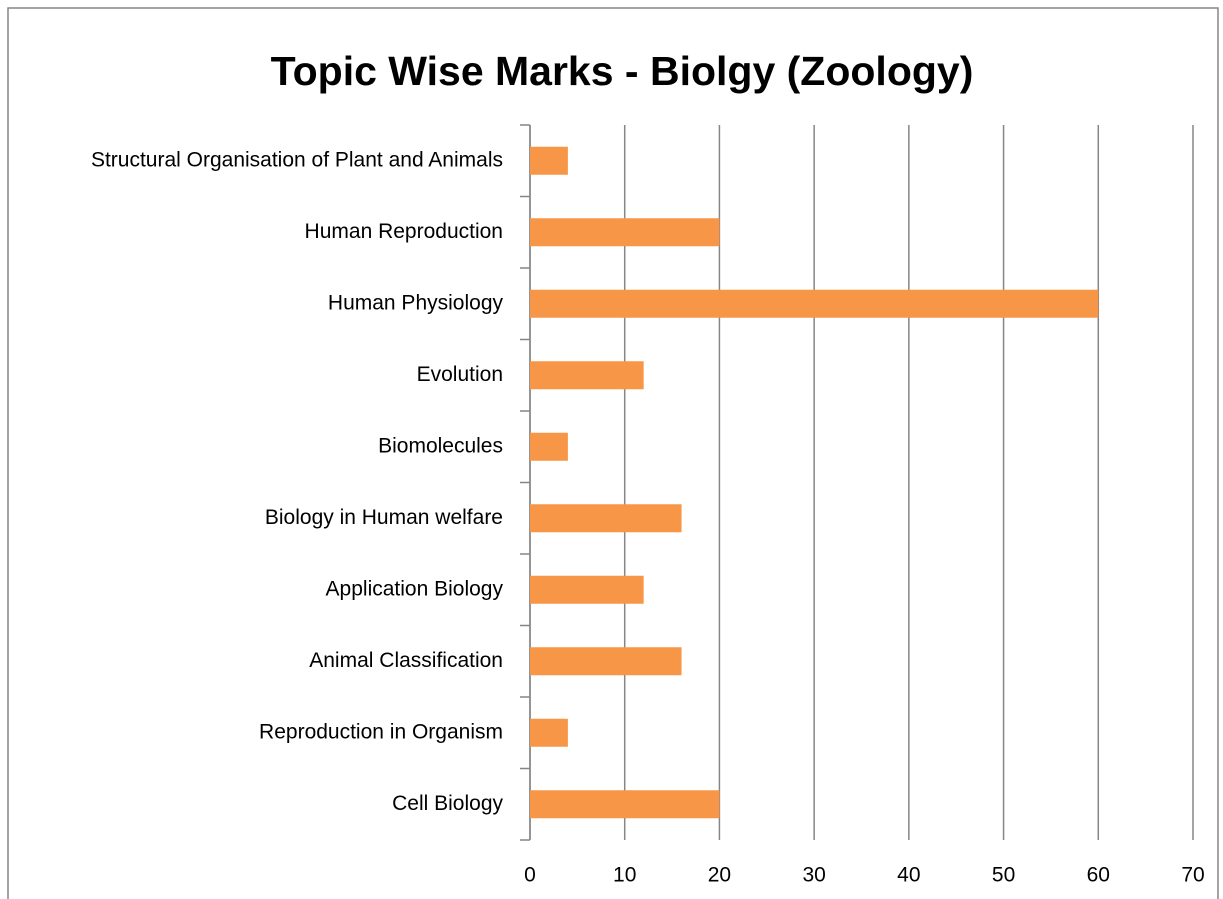 This screenshot has width=1223, height=899. Describe the element at coordinates (384, 517) in the screenshot. I see `y-tick-label: Biology in Human welfare` at that location.